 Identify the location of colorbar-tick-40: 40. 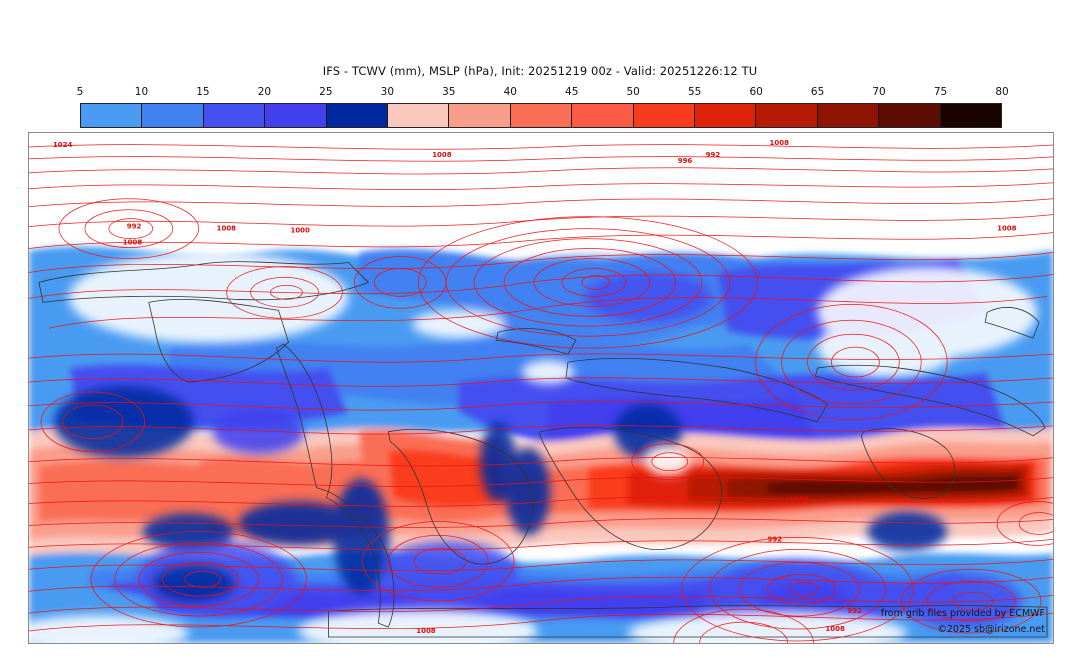
(510, 92).